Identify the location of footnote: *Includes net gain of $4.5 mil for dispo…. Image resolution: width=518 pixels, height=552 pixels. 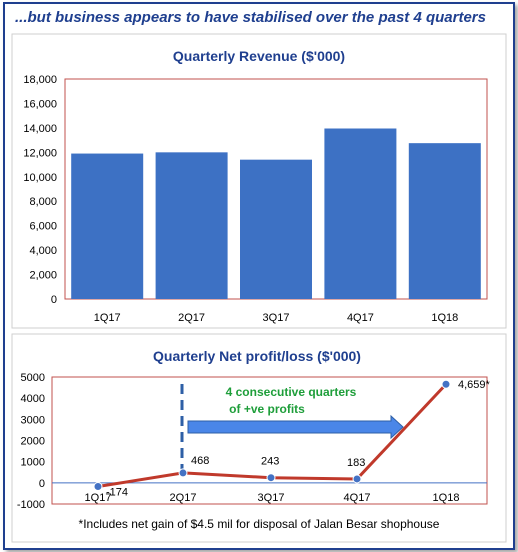
(259, 524).